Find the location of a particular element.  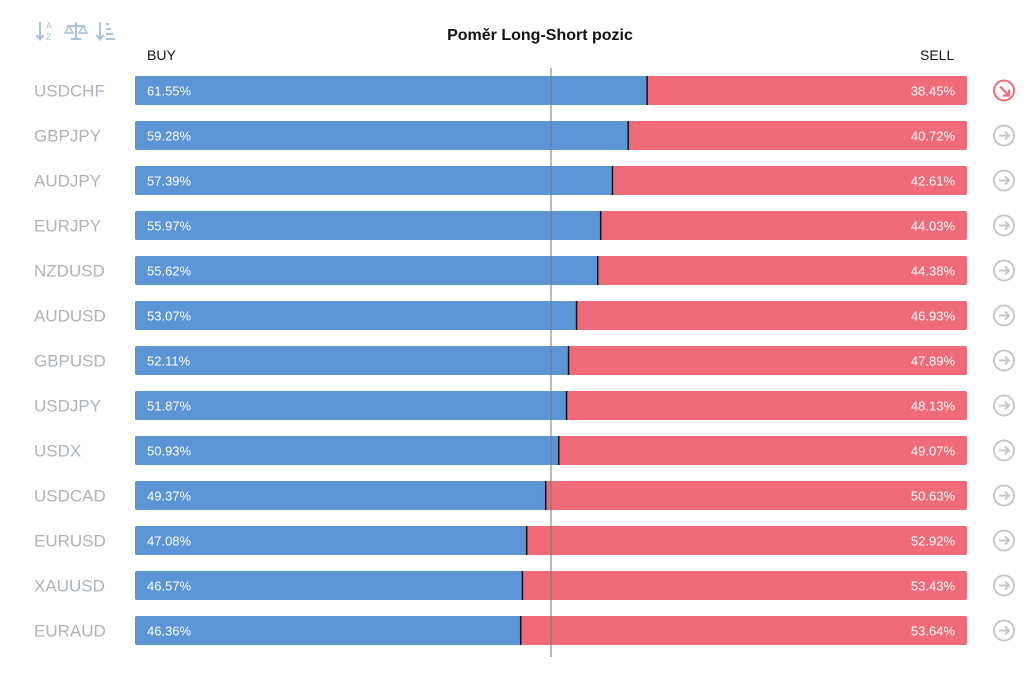

arrow-shaft is located at coordinates (1004, 90).